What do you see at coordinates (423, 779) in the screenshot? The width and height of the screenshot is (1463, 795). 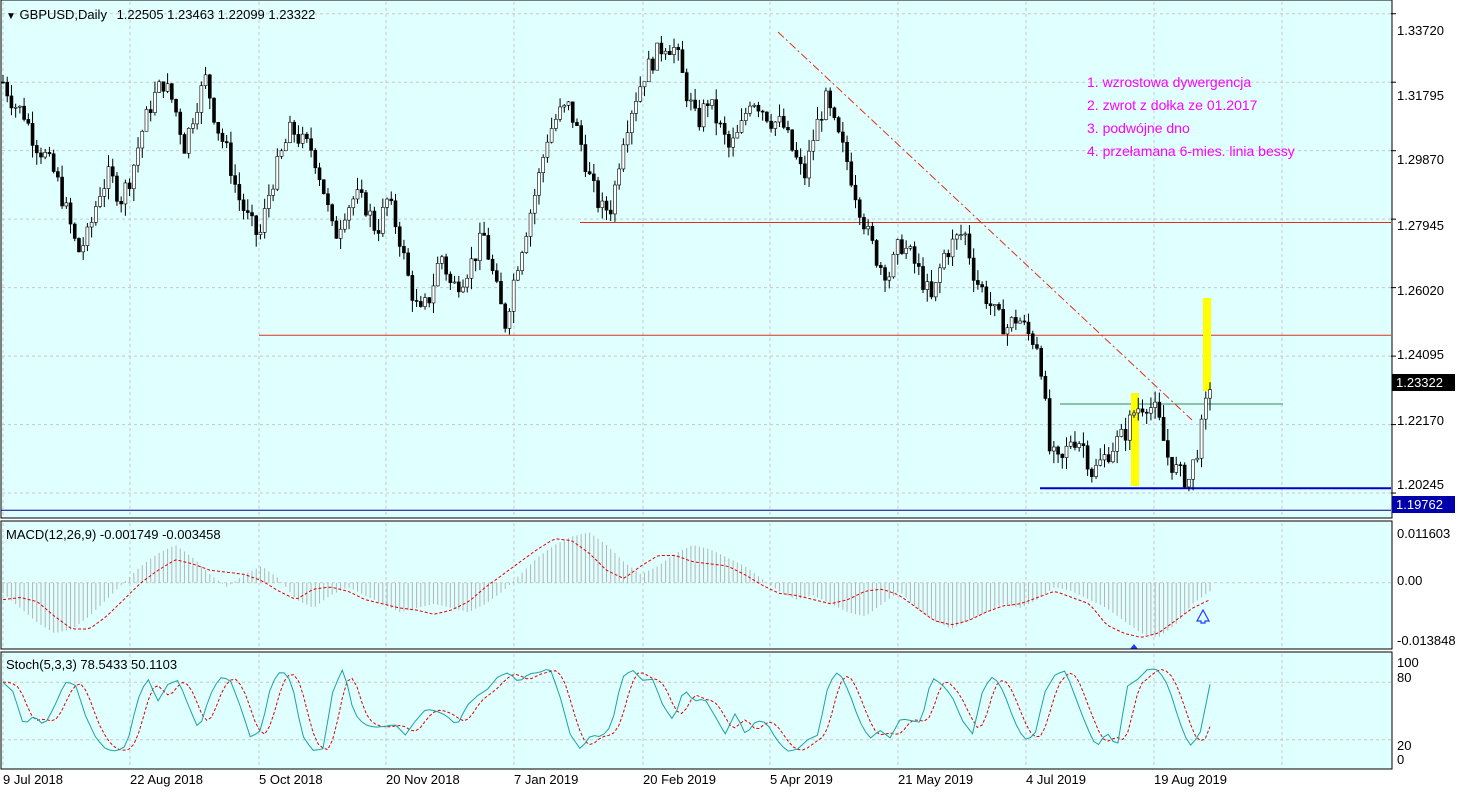 I see `x-tick: 20 Nov 2018` at bounding box center [423, 779].